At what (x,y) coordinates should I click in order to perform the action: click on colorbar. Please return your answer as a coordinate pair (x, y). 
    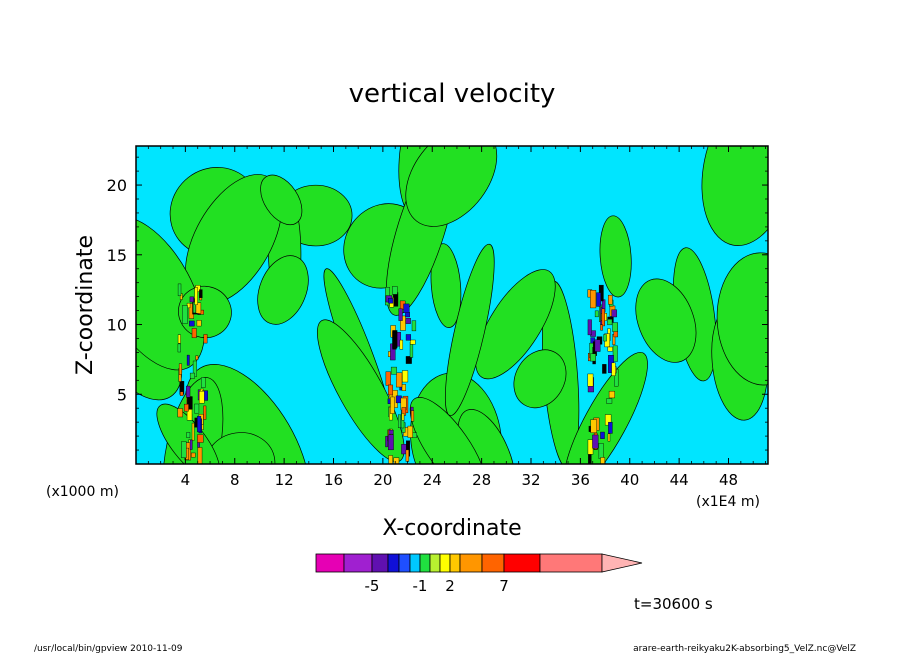
    Looking at the image, I should click on (479, 563).